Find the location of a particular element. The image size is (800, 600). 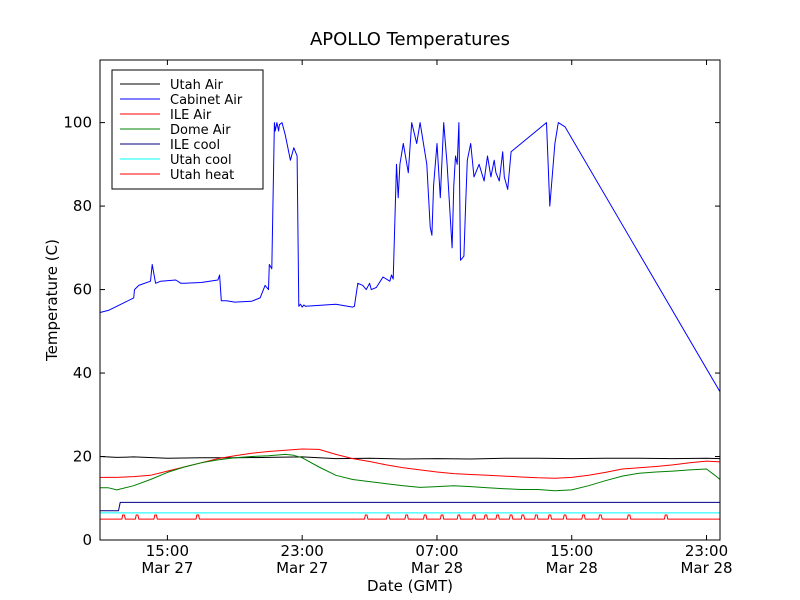

y-tick-label: 60 is located at coordinates (82, 290).